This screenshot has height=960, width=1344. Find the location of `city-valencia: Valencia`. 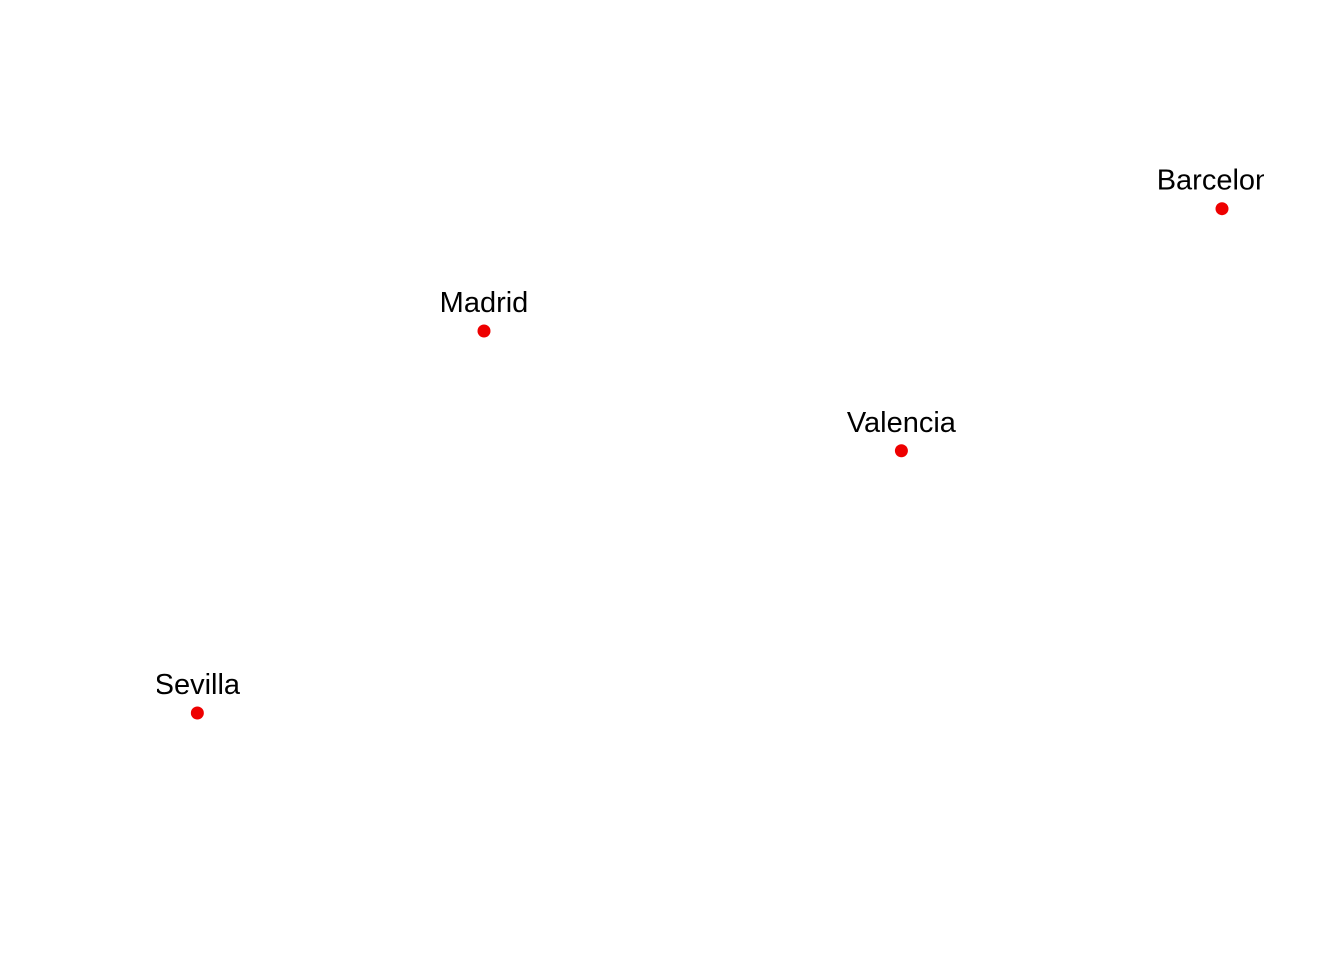

city-valencia: Valencia is located at coordinates (902, 432).